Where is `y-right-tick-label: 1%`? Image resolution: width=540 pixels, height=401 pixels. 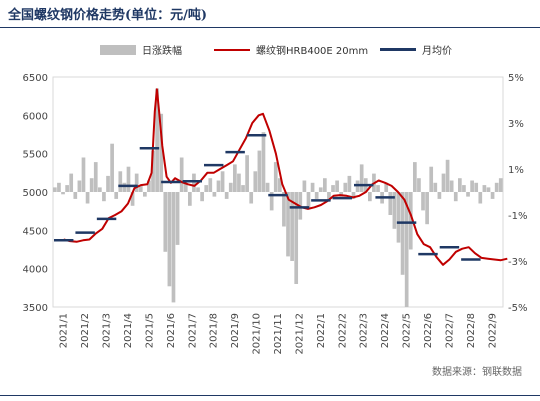
y-right-tick-label: 1% is located at coordinates (516, 170).